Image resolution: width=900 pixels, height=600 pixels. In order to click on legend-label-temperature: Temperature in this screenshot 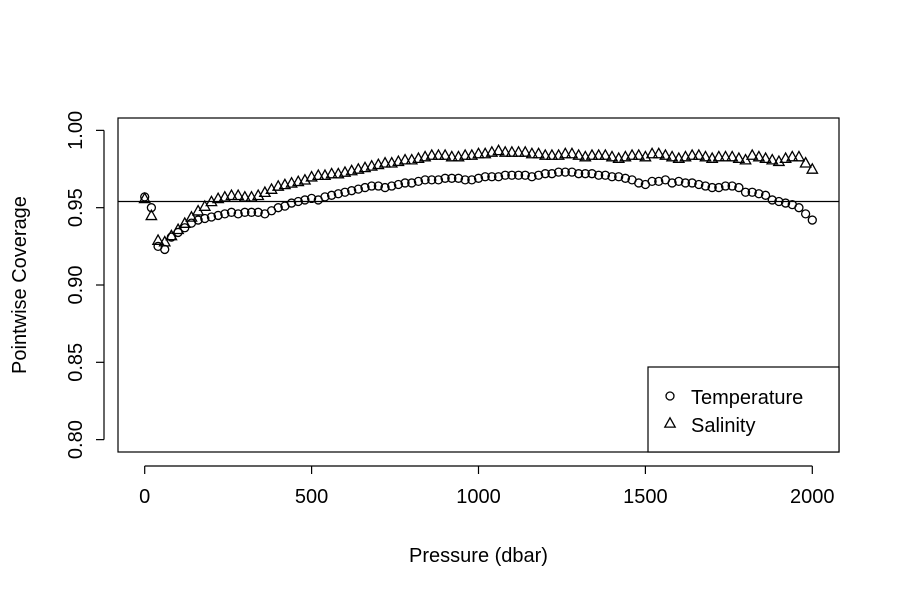, I will do `click(747, 398)`.